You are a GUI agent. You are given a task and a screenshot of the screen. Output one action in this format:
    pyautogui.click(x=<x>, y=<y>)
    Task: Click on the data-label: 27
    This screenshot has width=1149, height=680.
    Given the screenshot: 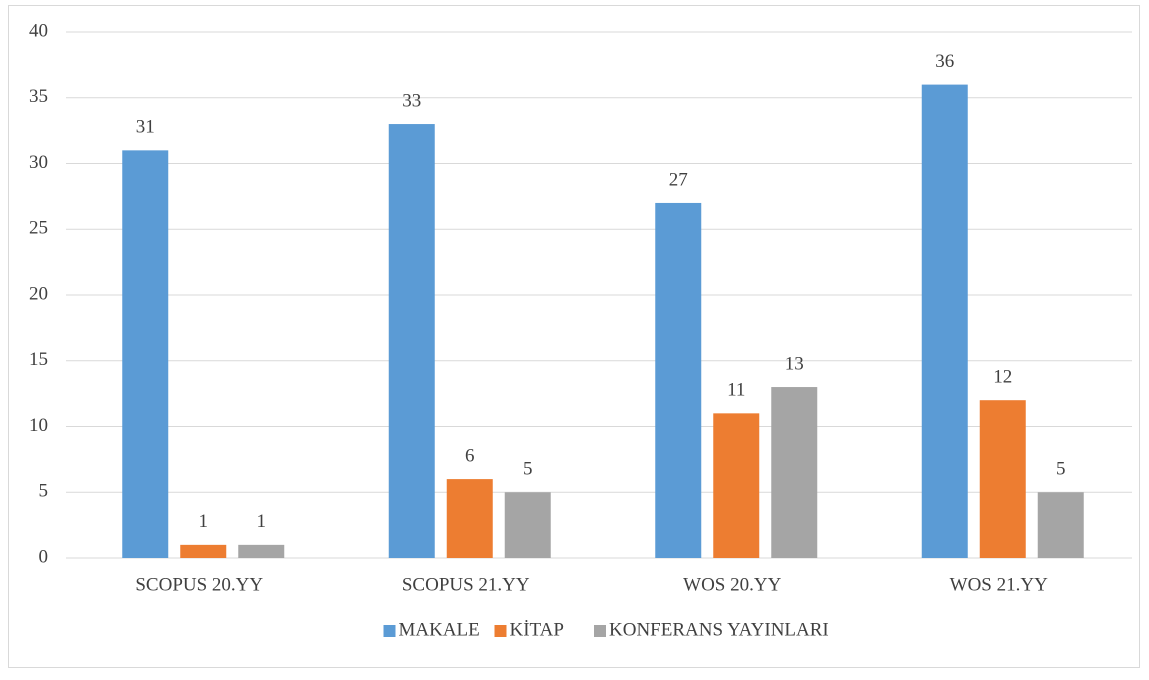 What is the action you would take?
    pyautogui.click(x=678, y=179)
    